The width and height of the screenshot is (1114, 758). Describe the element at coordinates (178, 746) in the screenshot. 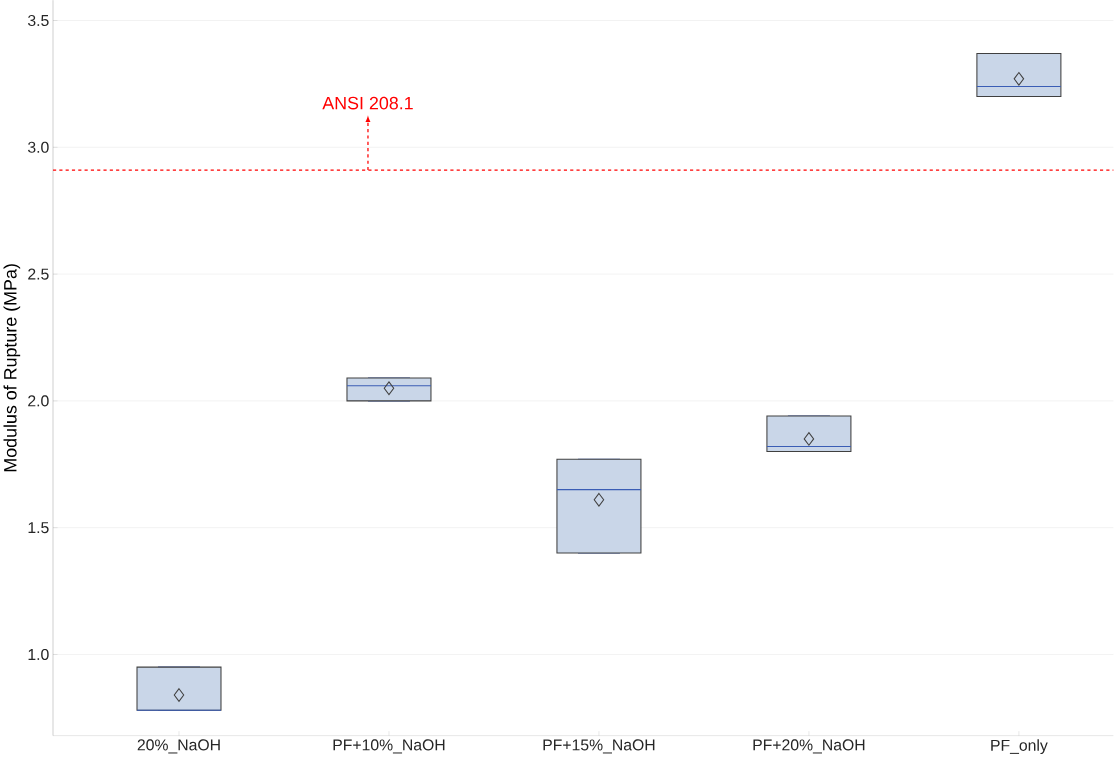

I see `x-tick-label: 20%_NaOH` at that location.